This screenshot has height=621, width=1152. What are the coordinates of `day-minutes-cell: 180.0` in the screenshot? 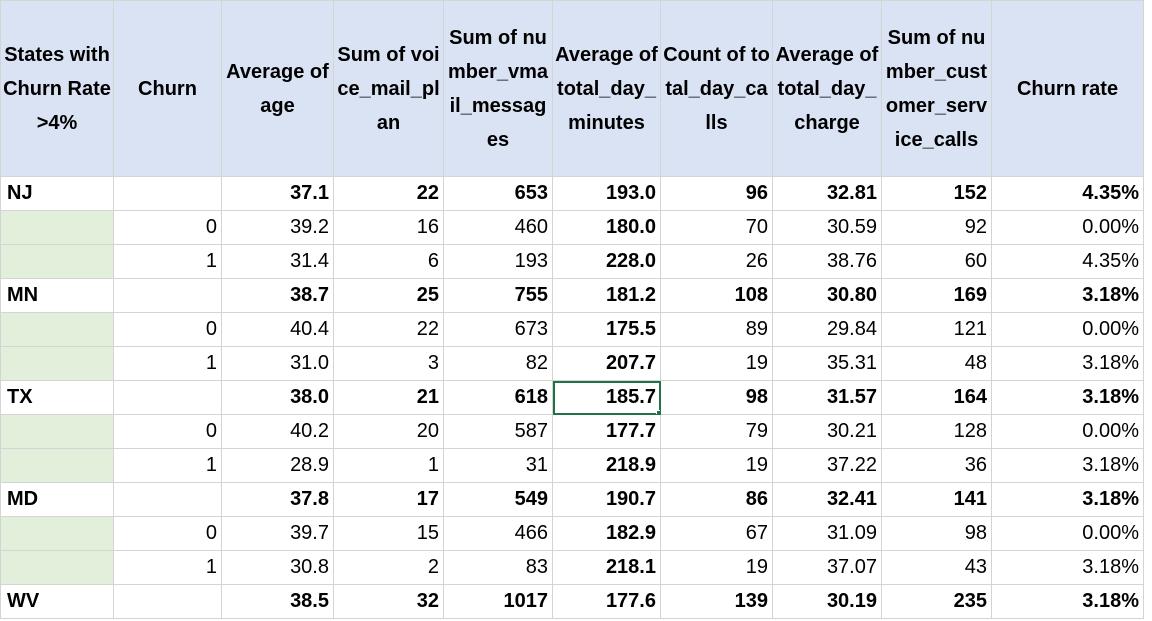 It's located at (606, 227).